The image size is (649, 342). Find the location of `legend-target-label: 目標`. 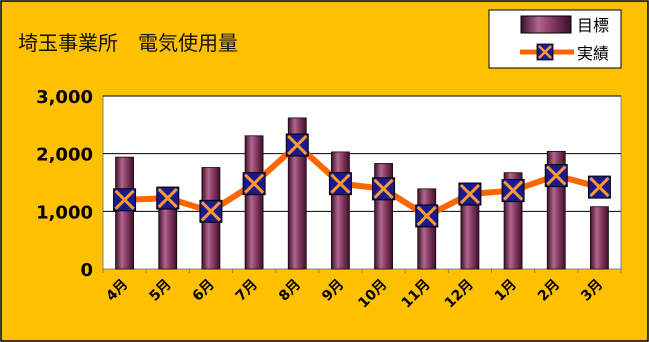

legend-target-label: 目標 is located at coordinates (593, 25).